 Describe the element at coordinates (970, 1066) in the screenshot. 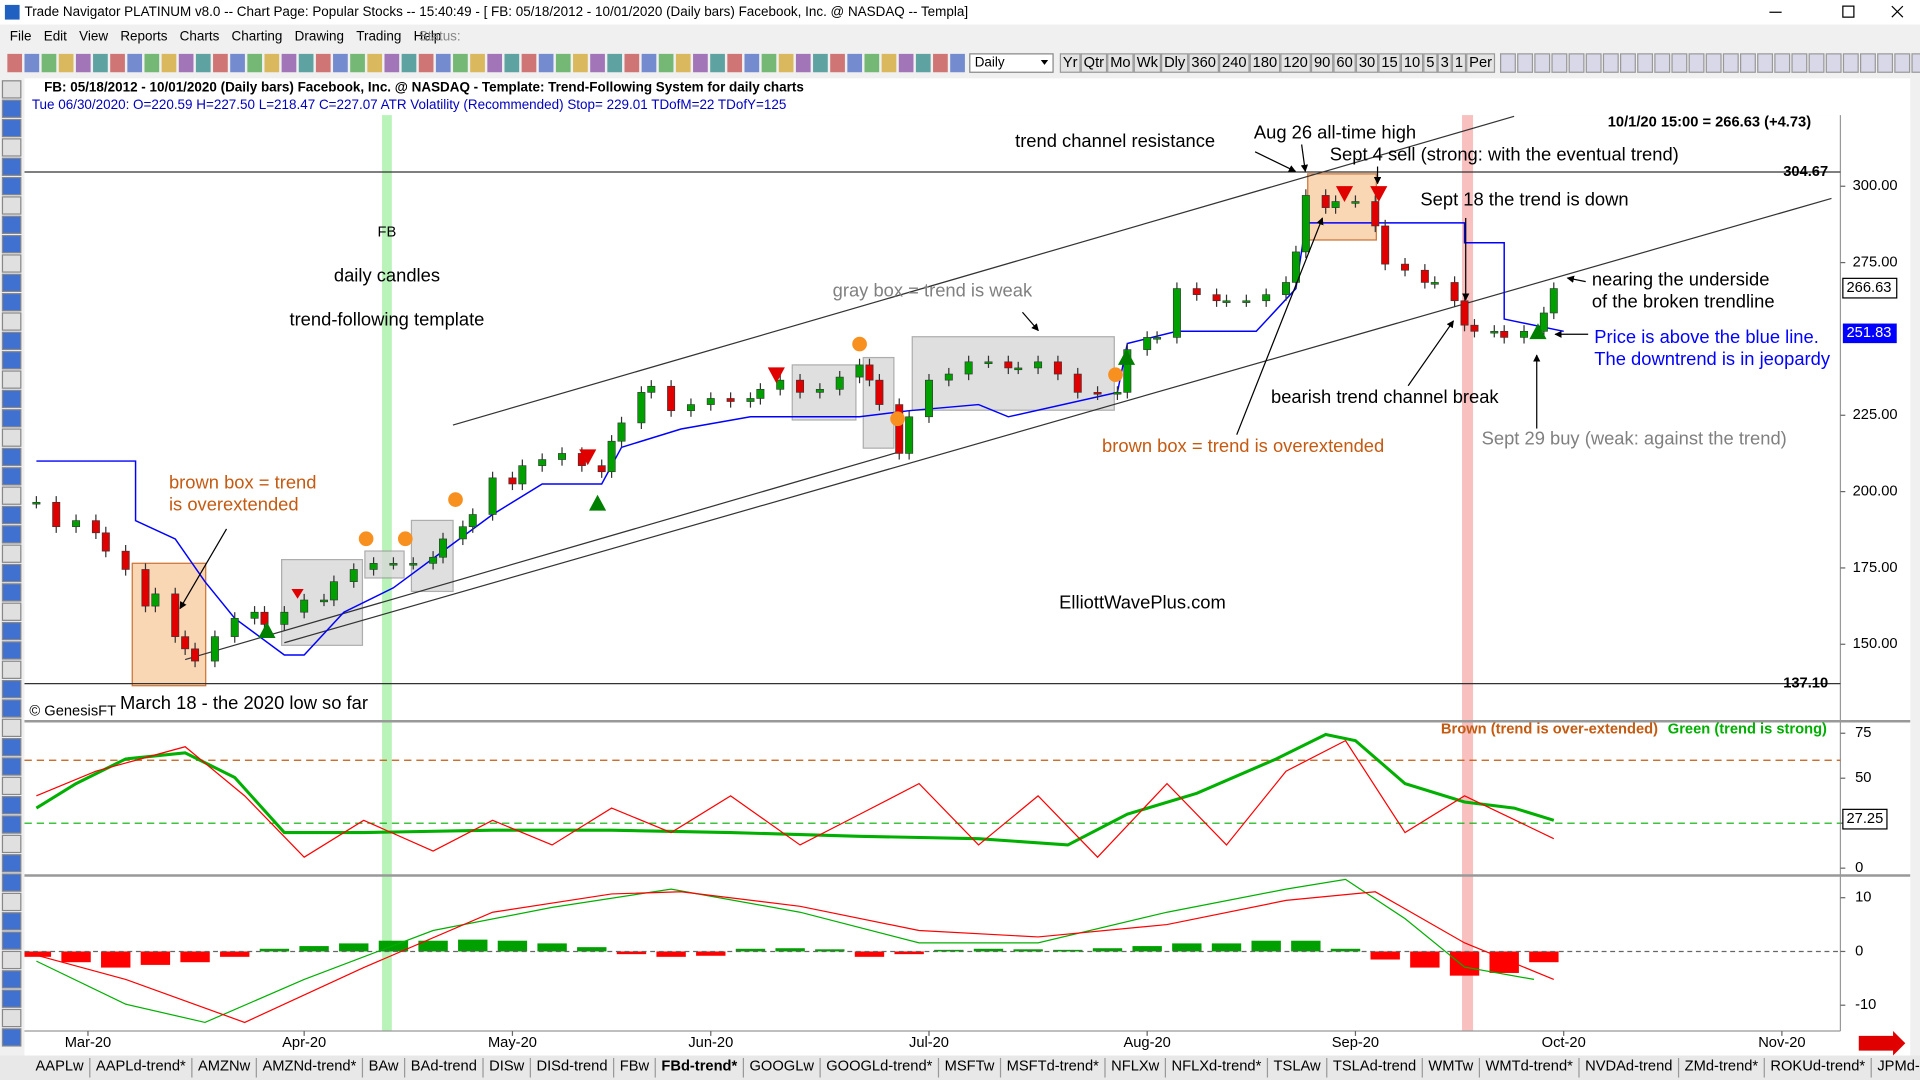

I see `tab: MSFTw` at that location.